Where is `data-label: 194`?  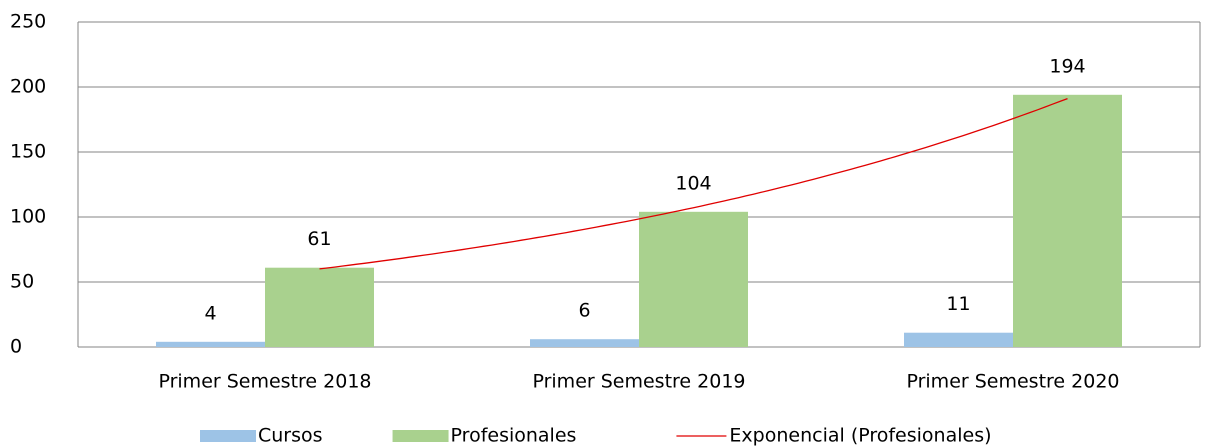
data-label: 194 is located at coordinates (1067, 66).